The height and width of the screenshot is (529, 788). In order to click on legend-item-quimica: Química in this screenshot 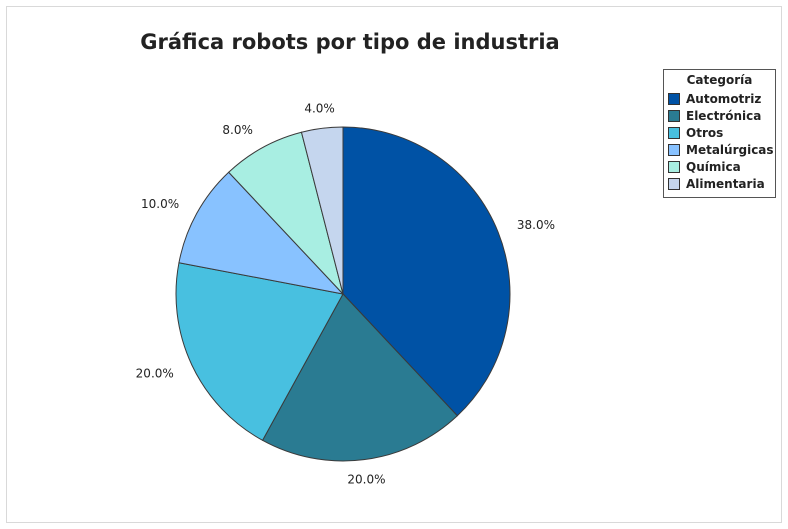, I will do `click(719, 166)`.